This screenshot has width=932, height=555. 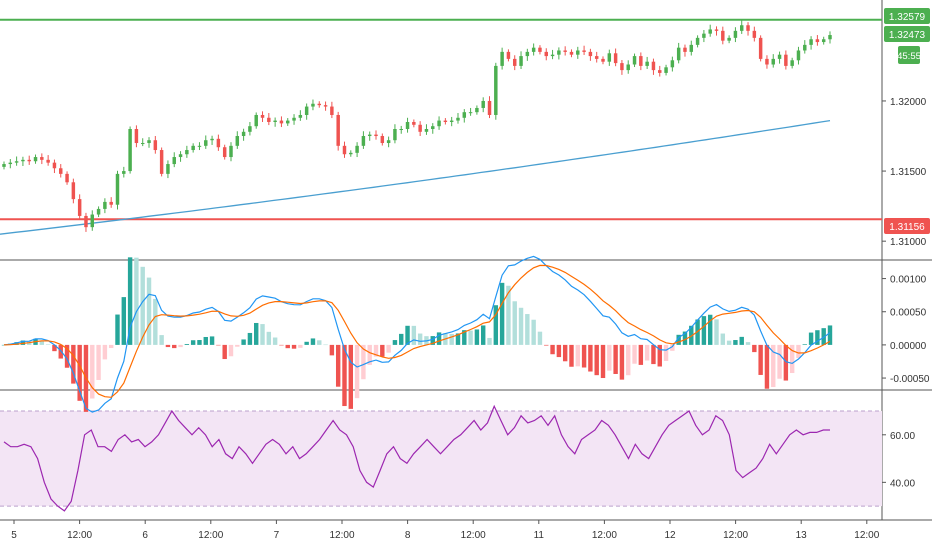 What do you see at coordinates (908, 242) in the screenshot?
I see `price-axis-tick-label: 1.31000` at bounding box center [908, 242].